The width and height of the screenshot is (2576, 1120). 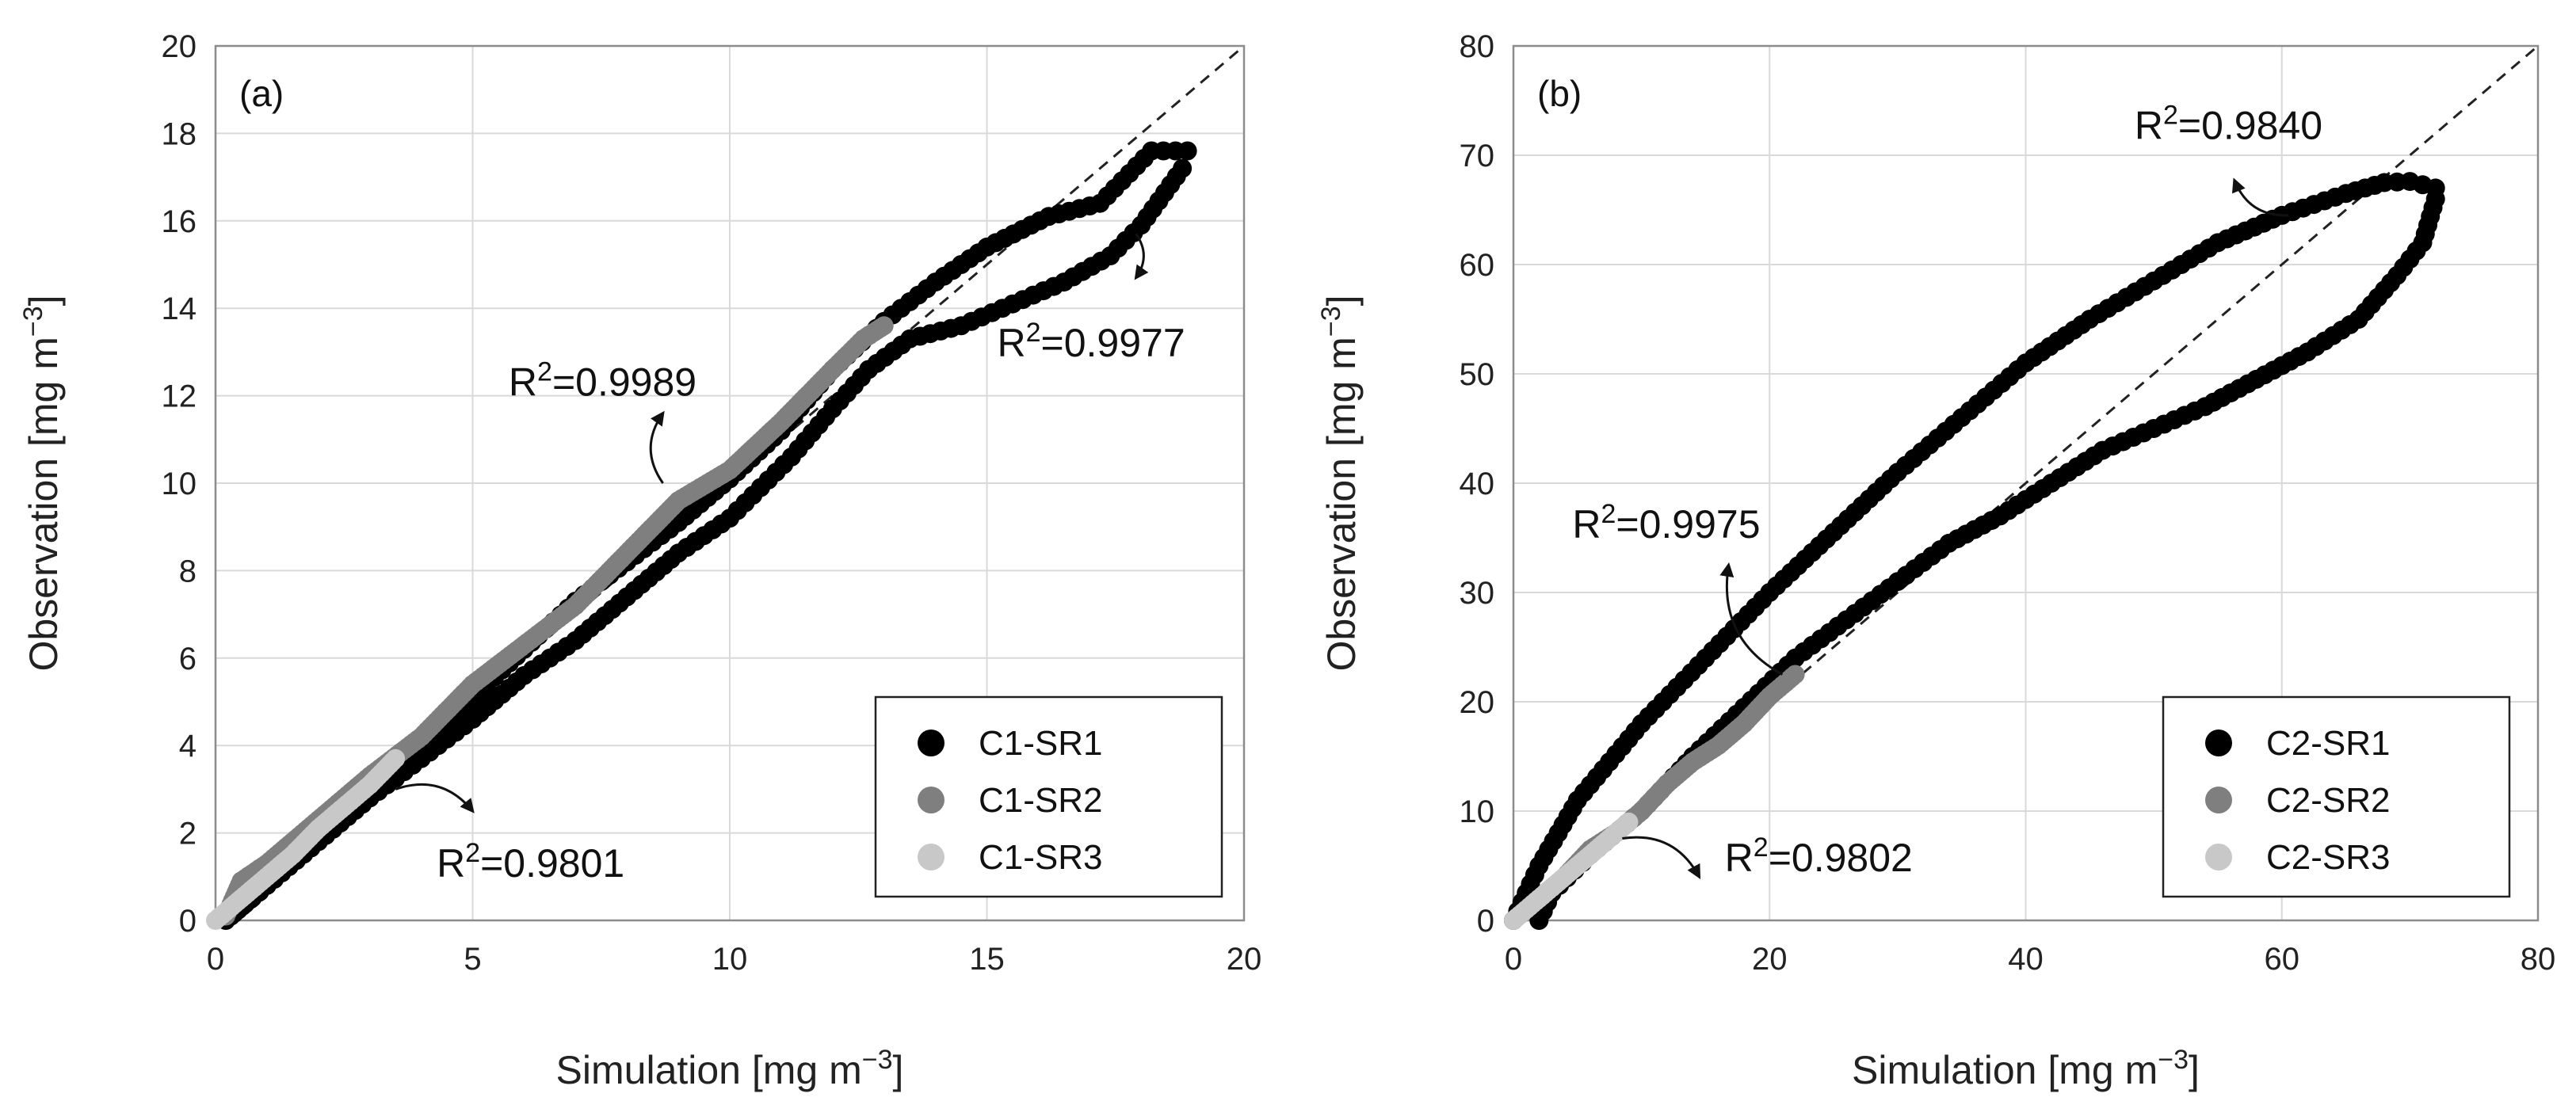 I want to click on y-tick-label: 30, so click(x=1477, y=593).